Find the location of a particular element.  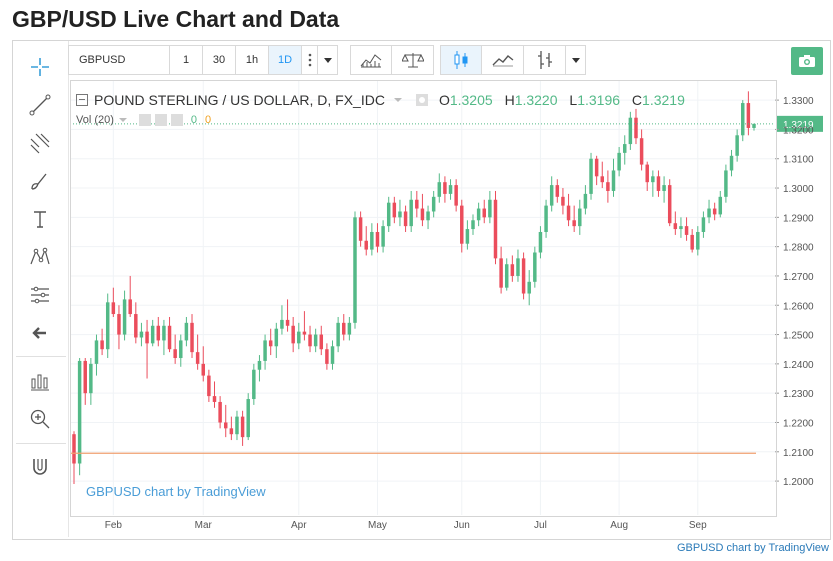

x-tick-label: Aug is located at coordinates (619, 525).